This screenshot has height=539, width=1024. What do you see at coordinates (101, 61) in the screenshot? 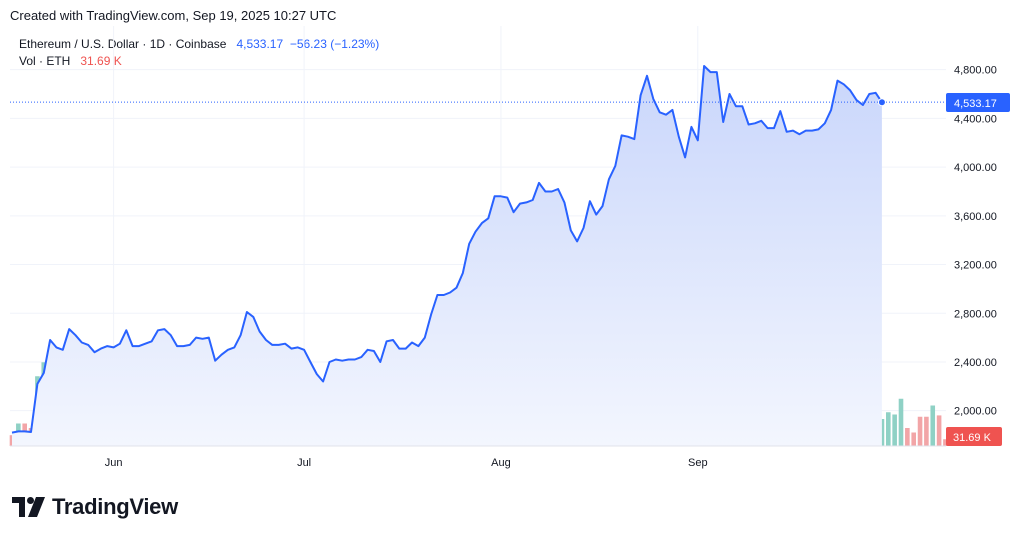
I see `volume-value: 31.69 K` at bounding box center [101, 61].